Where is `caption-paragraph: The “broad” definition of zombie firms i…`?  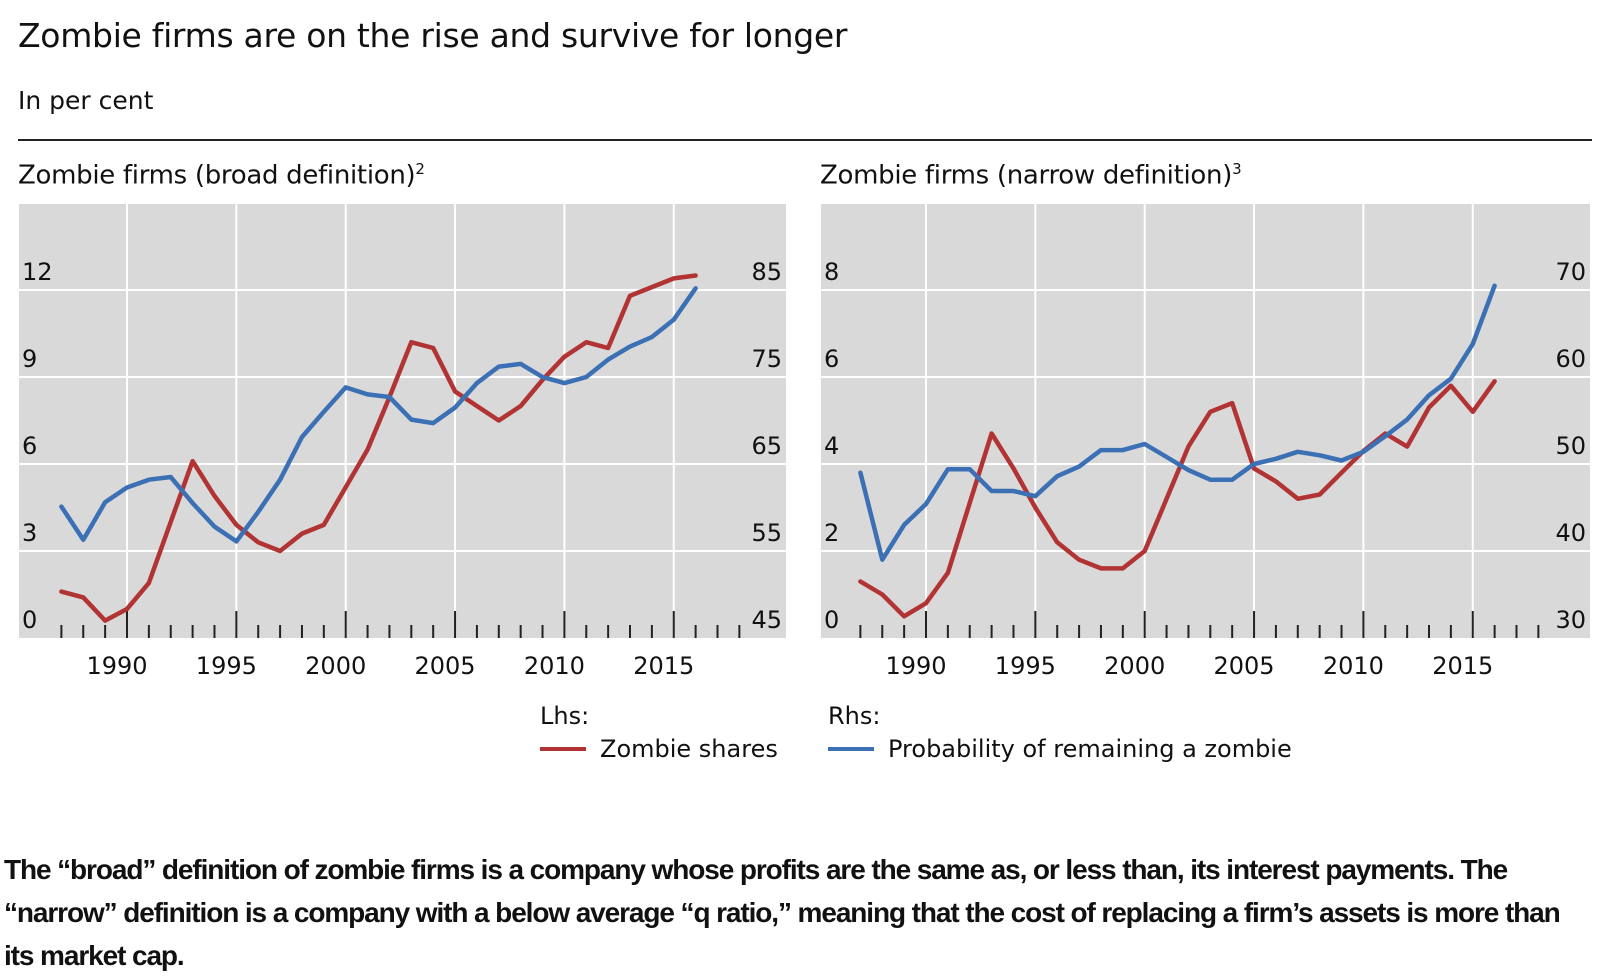
caption-paragraph: The “broad” definition of zombie firms i… is located at coordinates (782, 912).